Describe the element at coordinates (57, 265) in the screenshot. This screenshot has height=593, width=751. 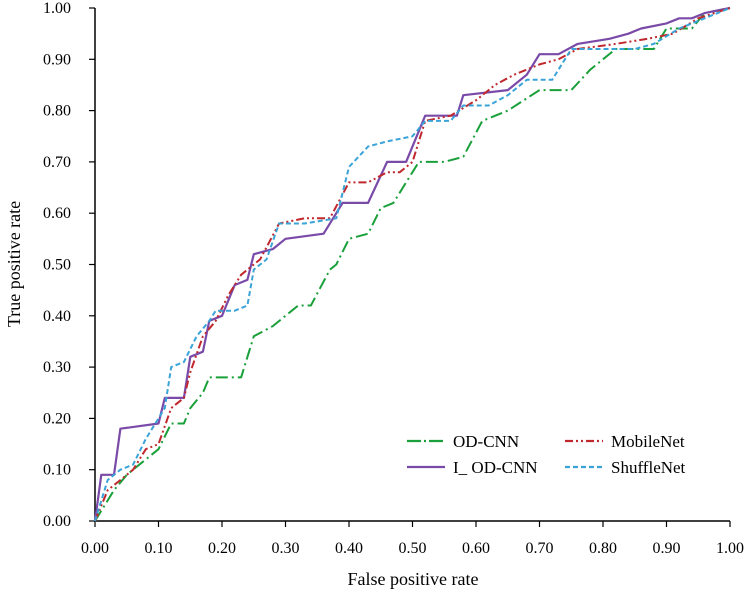
I see `y-tick-label: 0.50` at that location.